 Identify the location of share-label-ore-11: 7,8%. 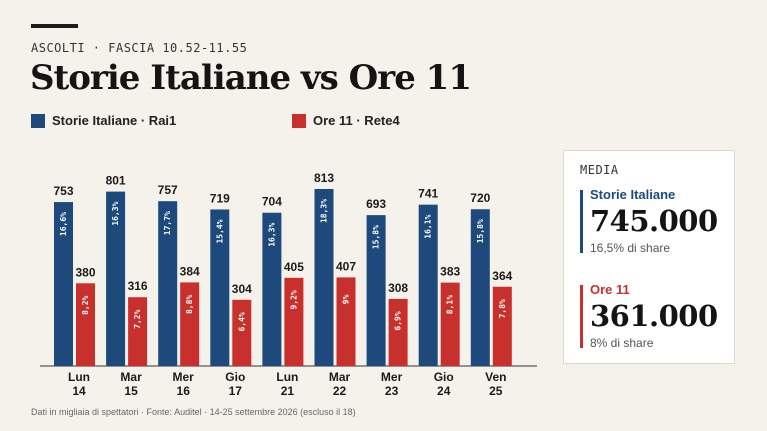
(502, 308).